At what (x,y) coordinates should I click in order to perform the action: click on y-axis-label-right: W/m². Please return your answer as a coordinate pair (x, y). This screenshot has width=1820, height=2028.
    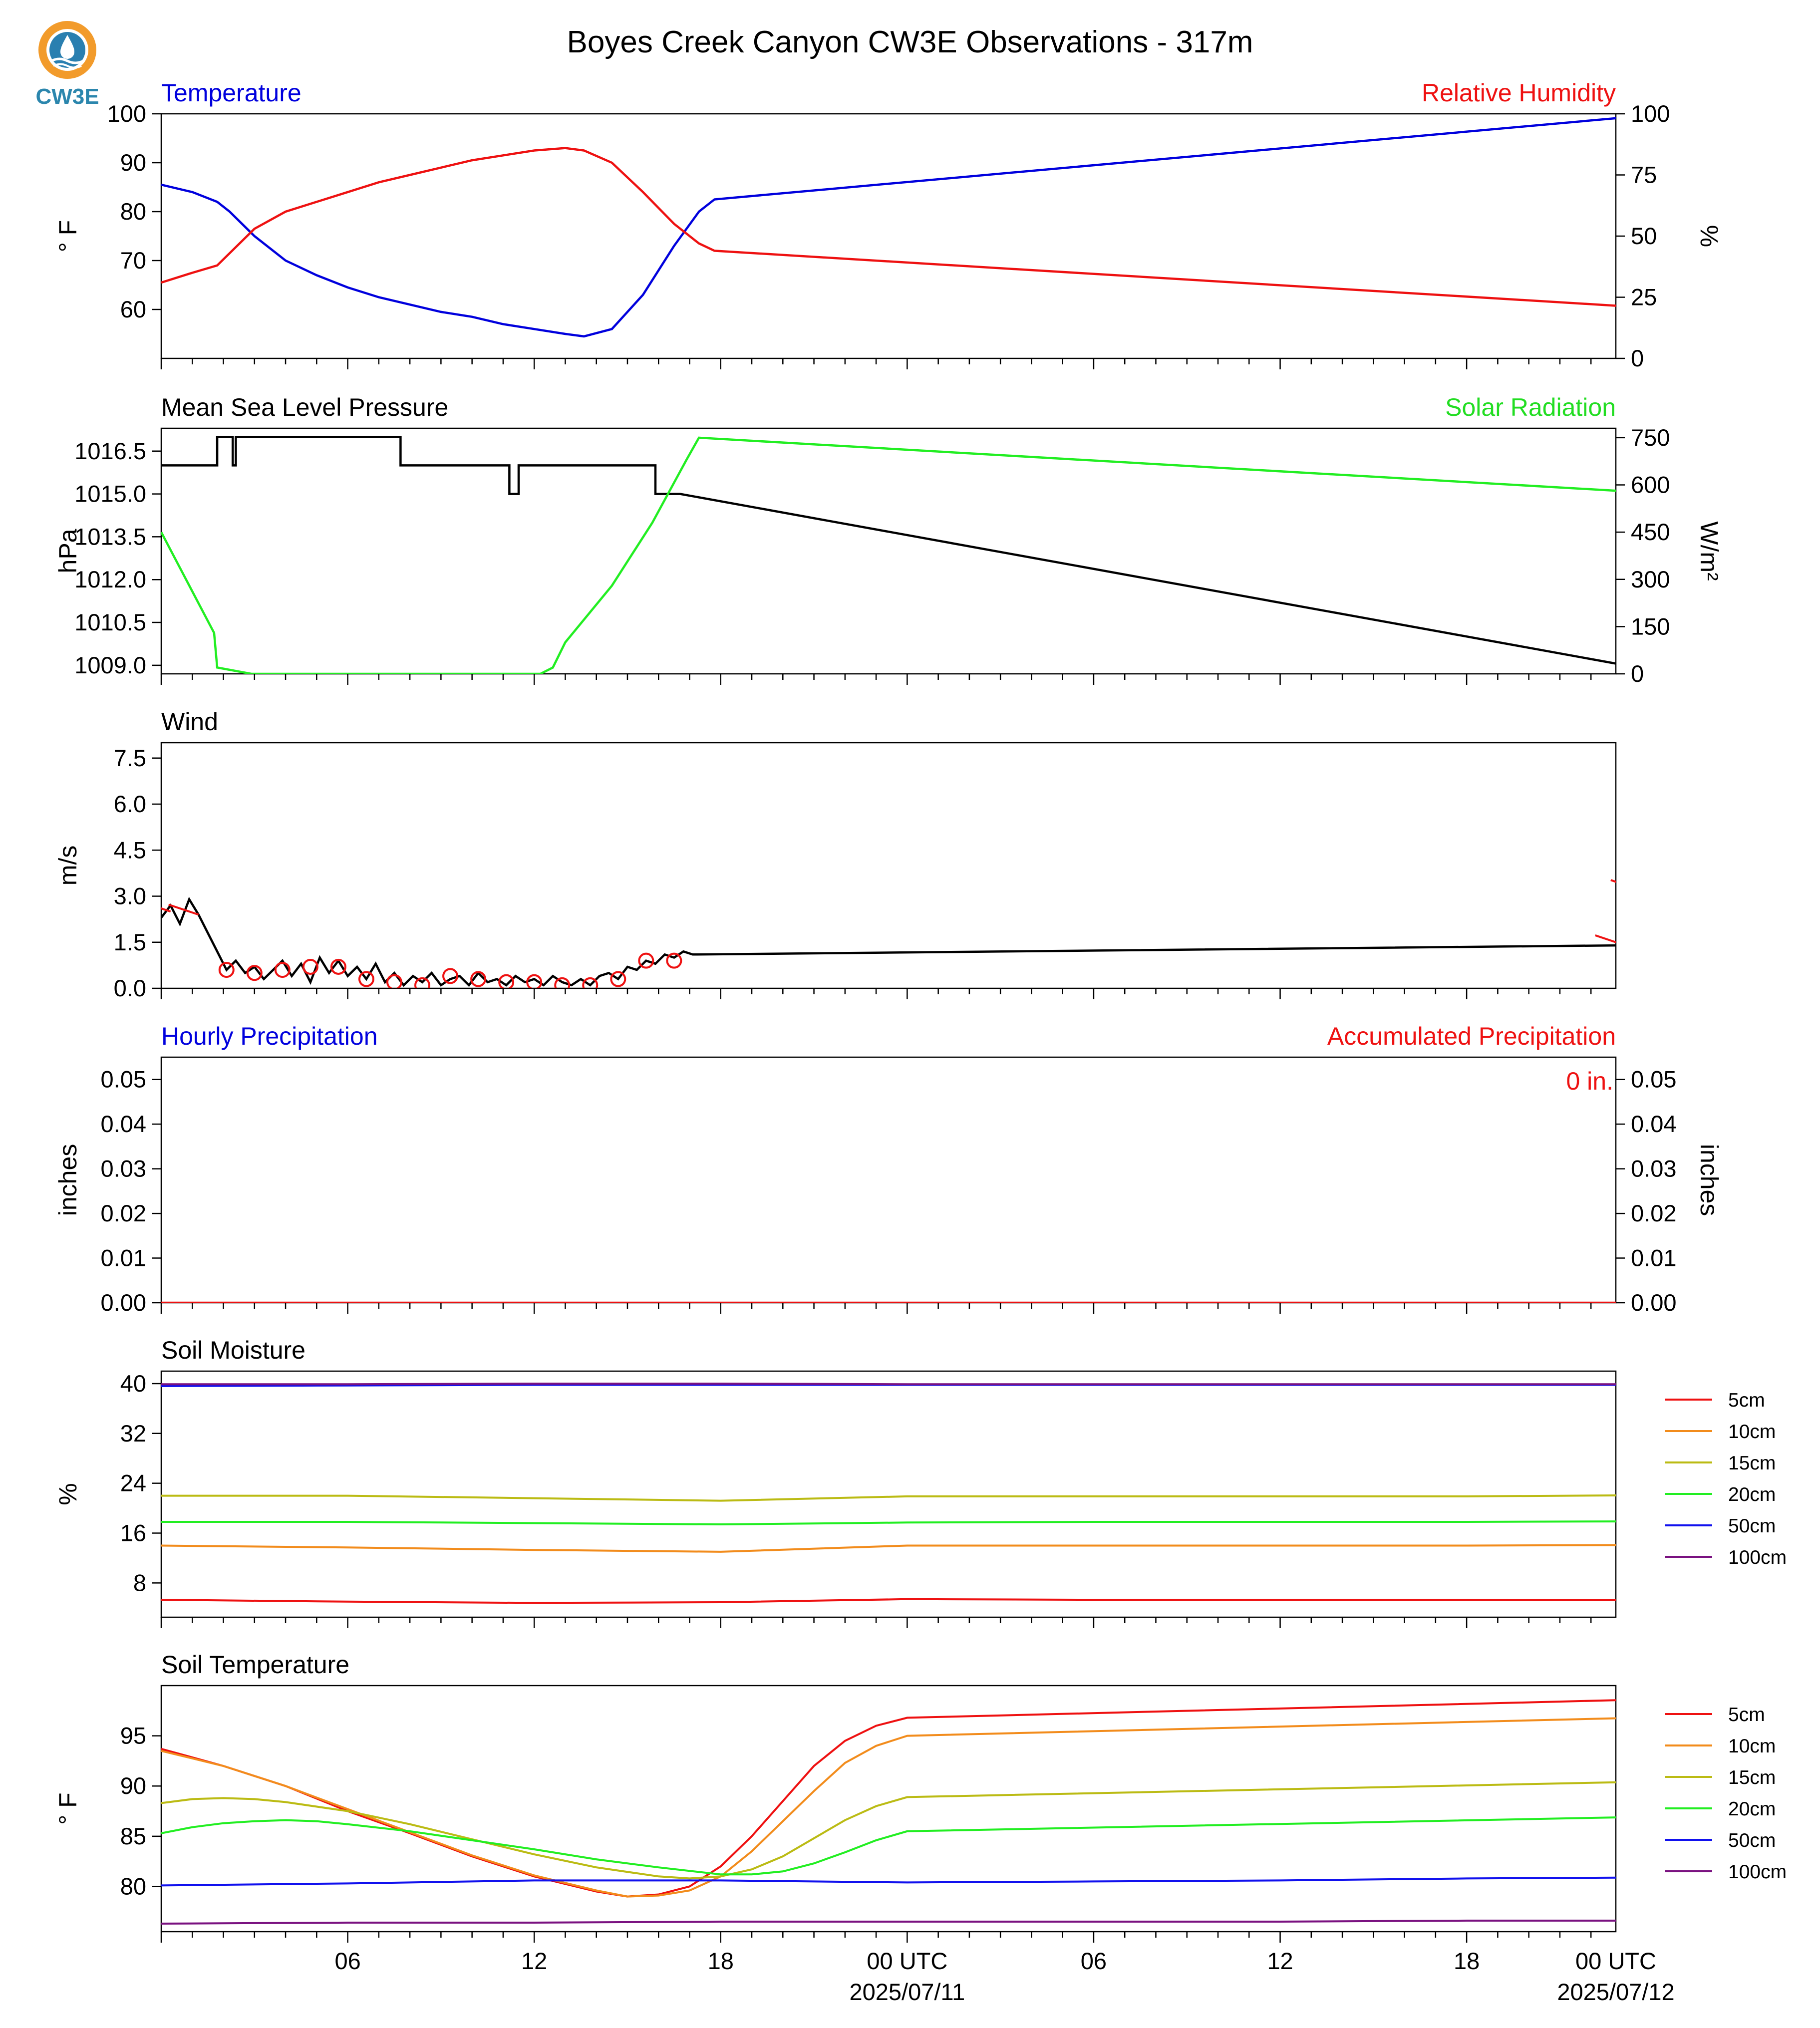
    Looking at the image, I should click on (1709, 550).